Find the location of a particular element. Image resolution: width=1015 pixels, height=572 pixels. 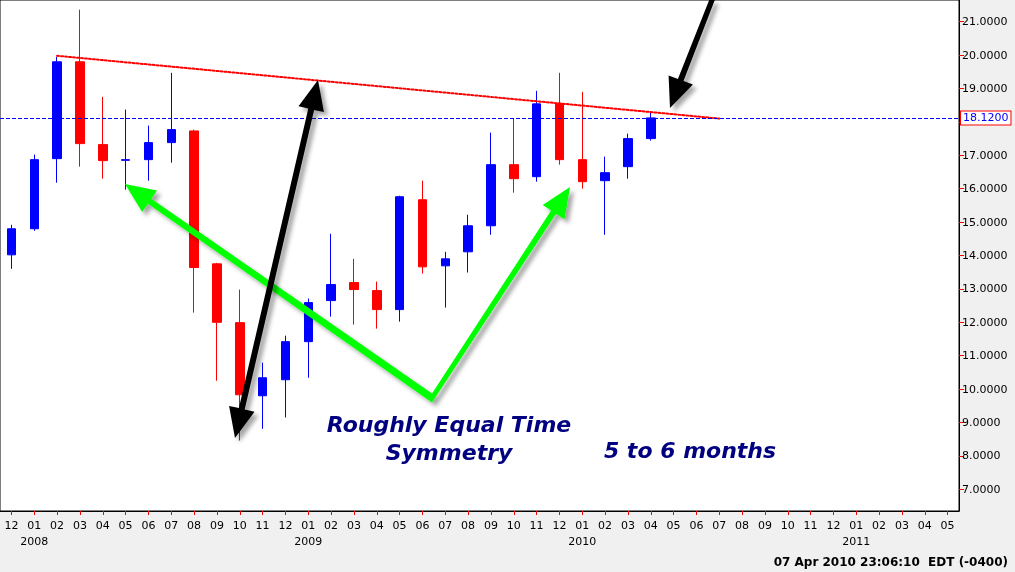

y-tick-label: 21.0000 is located at coordinates (985, 22).